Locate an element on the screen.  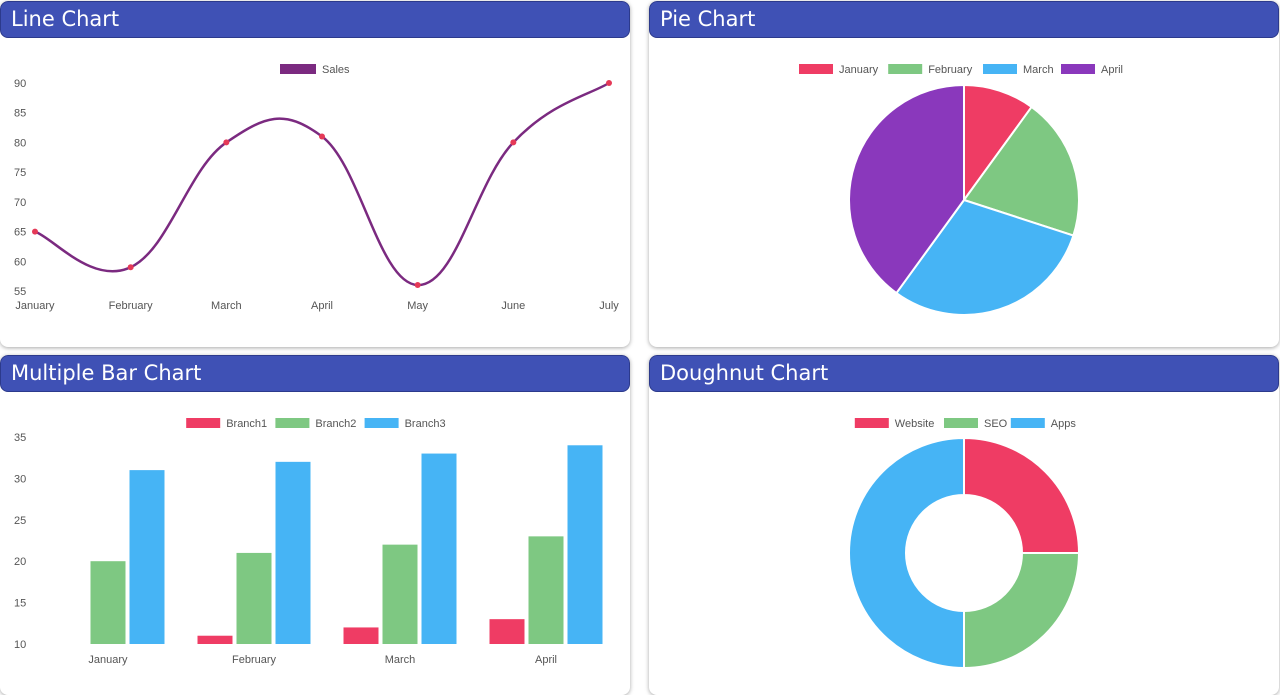
line-x-tick: July is located at coordinates (609, 306).